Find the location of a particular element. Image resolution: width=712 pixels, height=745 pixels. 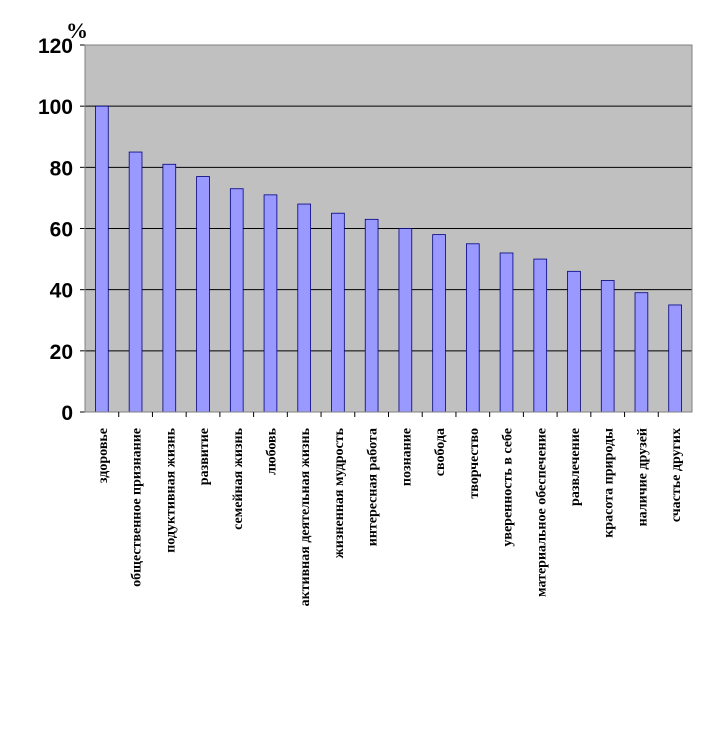

y-tick-label: 80 is located at coordinates (61, 168).